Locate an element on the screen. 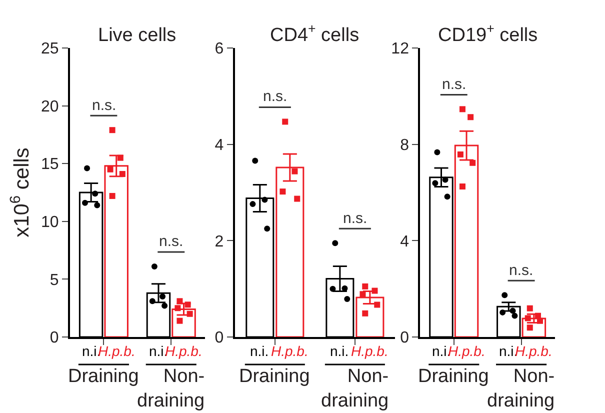 This screenshot has height=413, width=605. series-label: n.i. is located at coordinates (259, 351).